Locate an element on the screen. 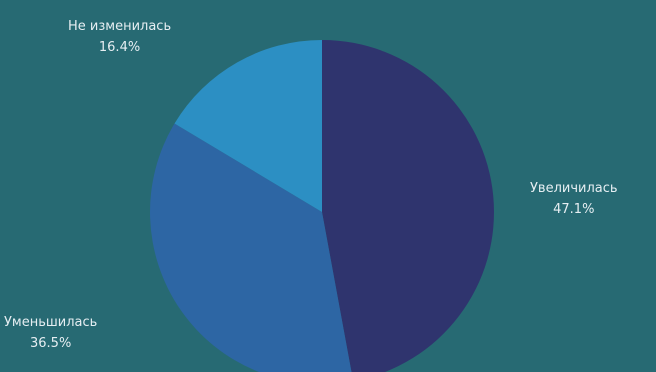 This screenshot has width=656, height=372. slice-percent-unchanged: 16.4% is located at coordinates (119, 47).